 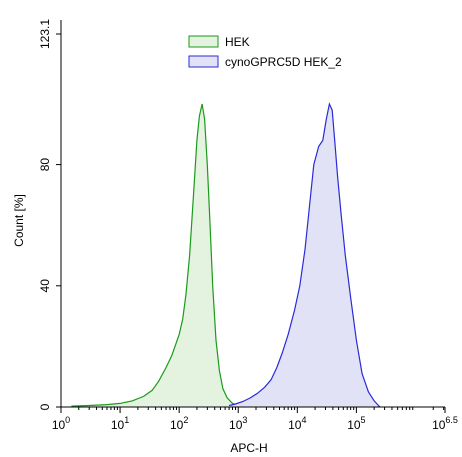 What do you see at coordinates (19, 220) in the screenshot?
I see `y-axis-label: Count [%]` at bounding box center [19, 220].